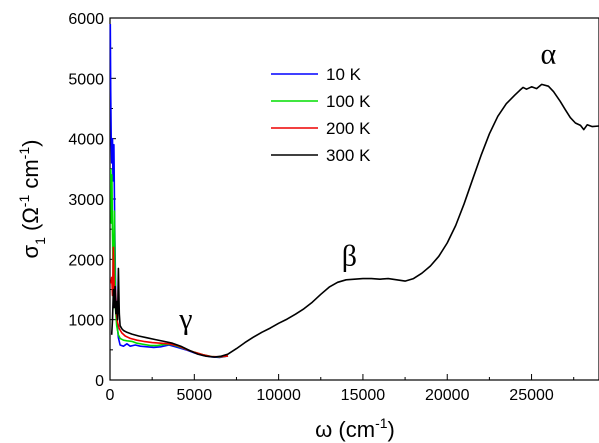  What do you see at coordinates (86, 19) in the screenshot?
I see `y-tick-label: 6000` at bounding box center [86, 19].